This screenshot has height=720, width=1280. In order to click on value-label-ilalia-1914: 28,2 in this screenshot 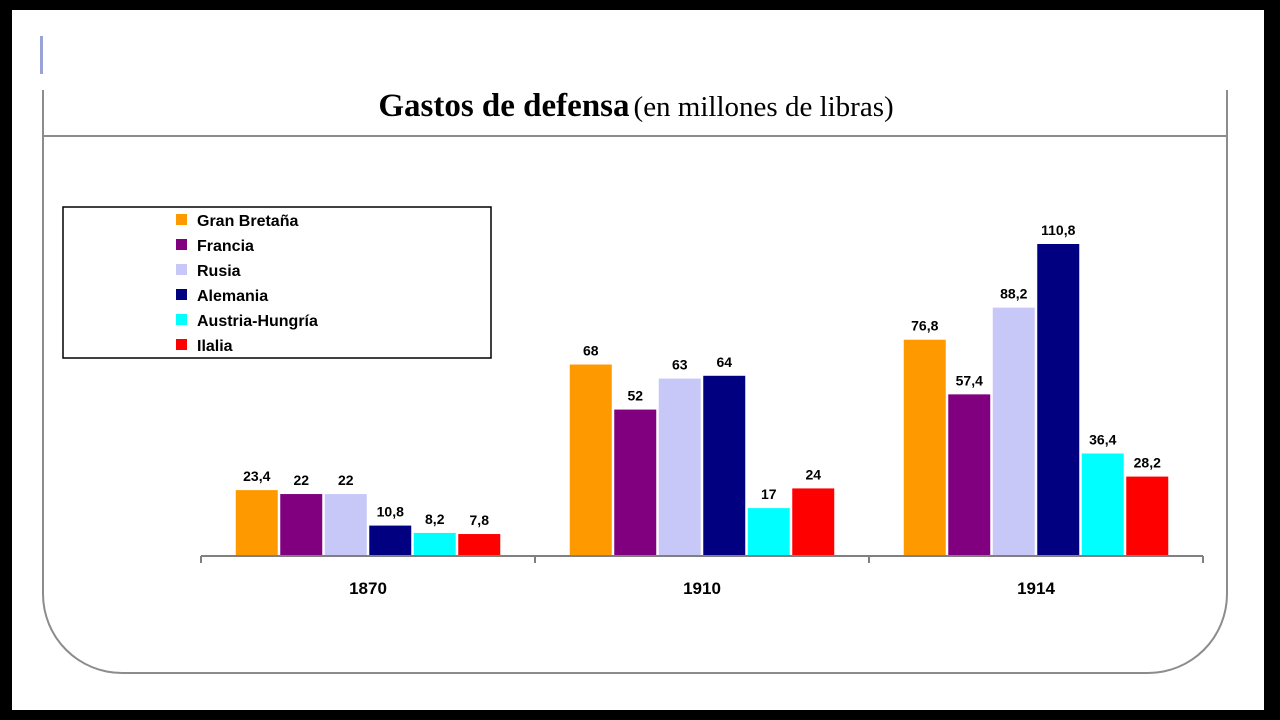, I will do `click(1147, 463)`.